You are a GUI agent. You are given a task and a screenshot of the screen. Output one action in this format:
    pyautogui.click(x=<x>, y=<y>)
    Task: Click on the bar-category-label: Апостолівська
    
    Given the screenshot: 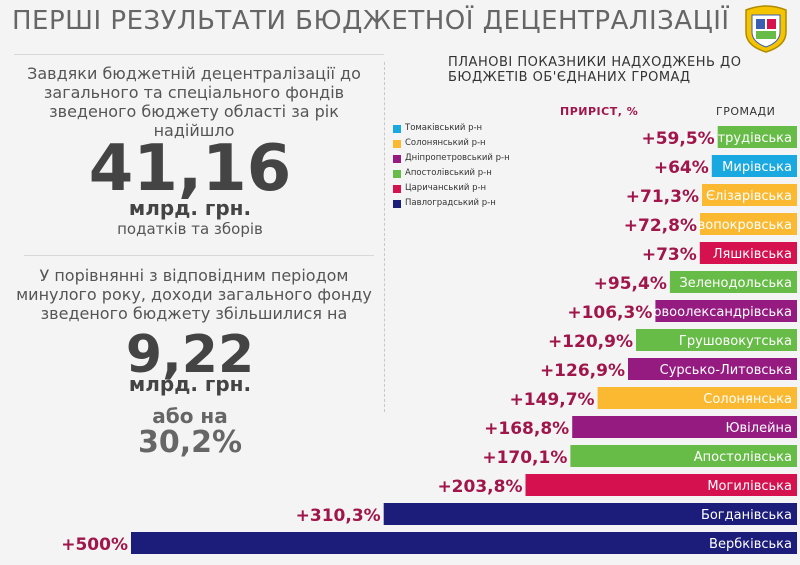 What is the action you would take?
    pyautogui.click(x=743, y=457)
    